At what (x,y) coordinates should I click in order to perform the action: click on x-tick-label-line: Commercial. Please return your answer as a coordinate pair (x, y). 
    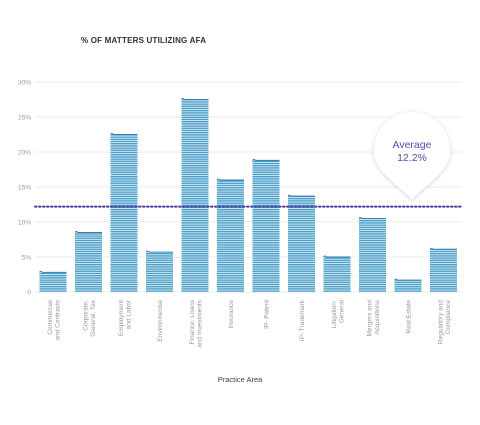
    Looking at the image, I should click on (50, 316).